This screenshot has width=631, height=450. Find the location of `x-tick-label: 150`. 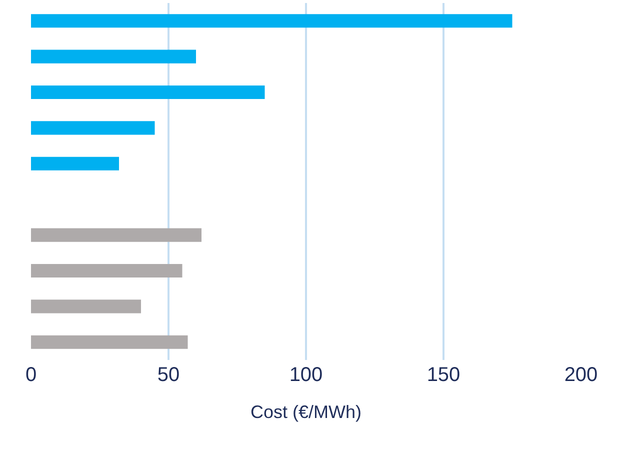

x-tick-label: 150 is located at coordinates (443, 375).